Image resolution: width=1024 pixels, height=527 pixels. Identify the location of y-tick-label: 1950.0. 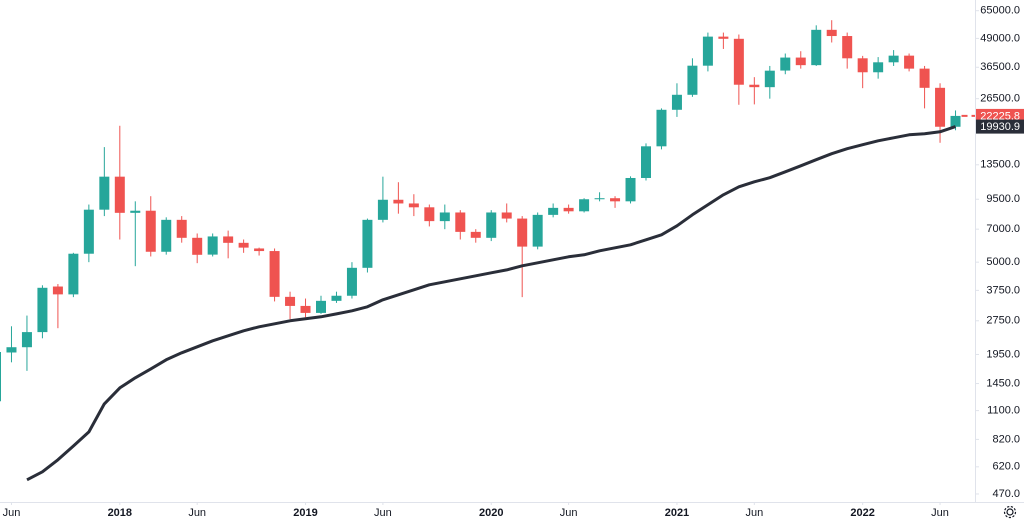
(1003, 354).